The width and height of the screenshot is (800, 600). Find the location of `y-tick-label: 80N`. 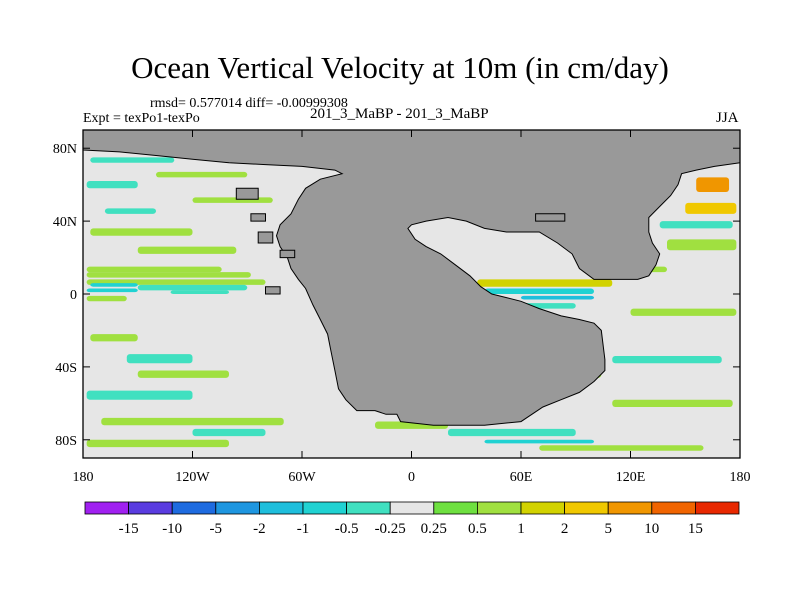

y-tick-label: 80N is located at coordinates (65, 149).